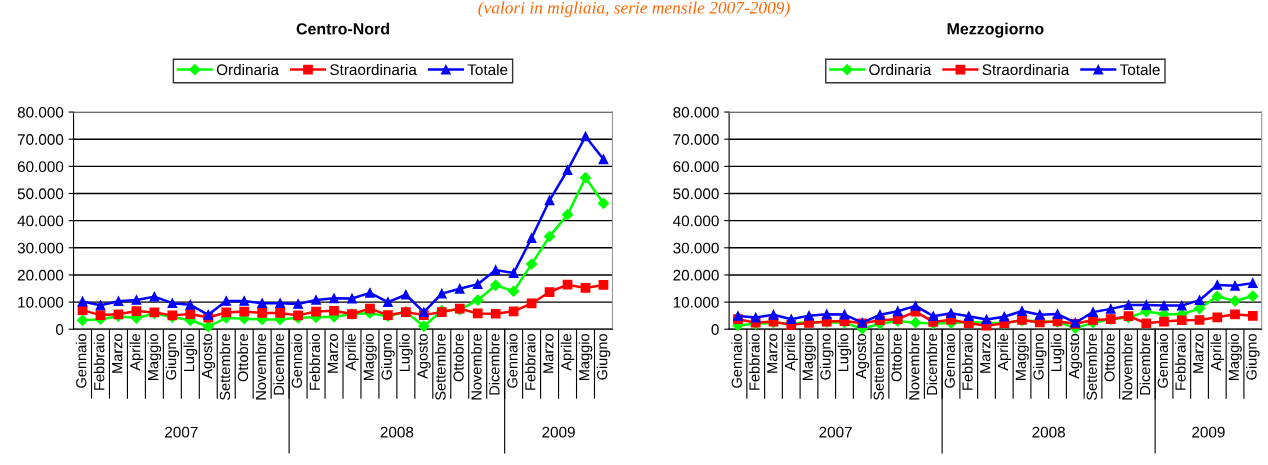 This screenshot has width=1268, height=465. What do you see at coordinates (342, 28) in the screenshot?
I see `chart-title: Centro-Nord` at bounding box center [342, 28].